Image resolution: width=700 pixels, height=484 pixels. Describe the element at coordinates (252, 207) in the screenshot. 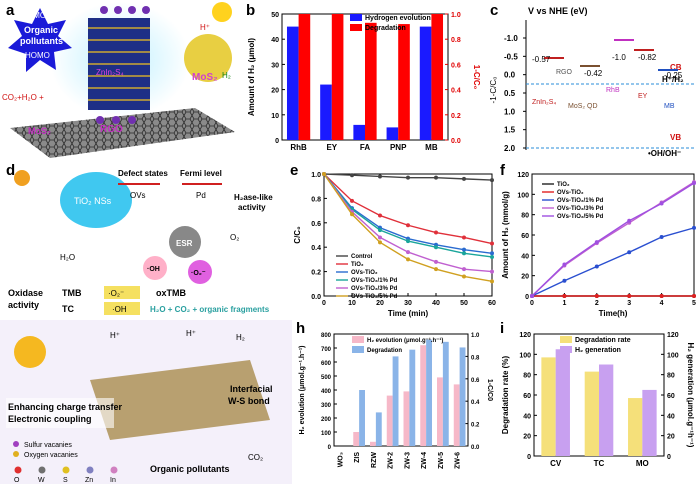

I see `panel-d-activity: activity` at that location.